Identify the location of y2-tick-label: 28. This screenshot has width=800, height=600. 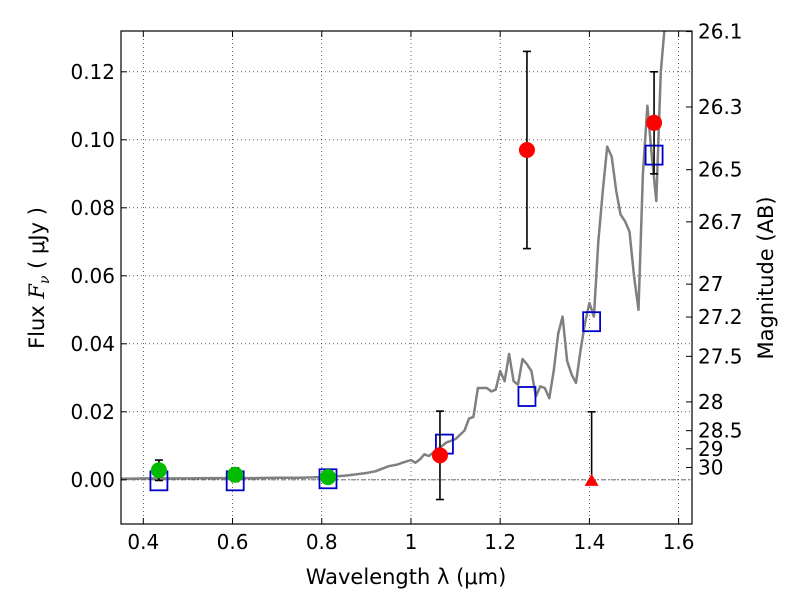
(710, 402).